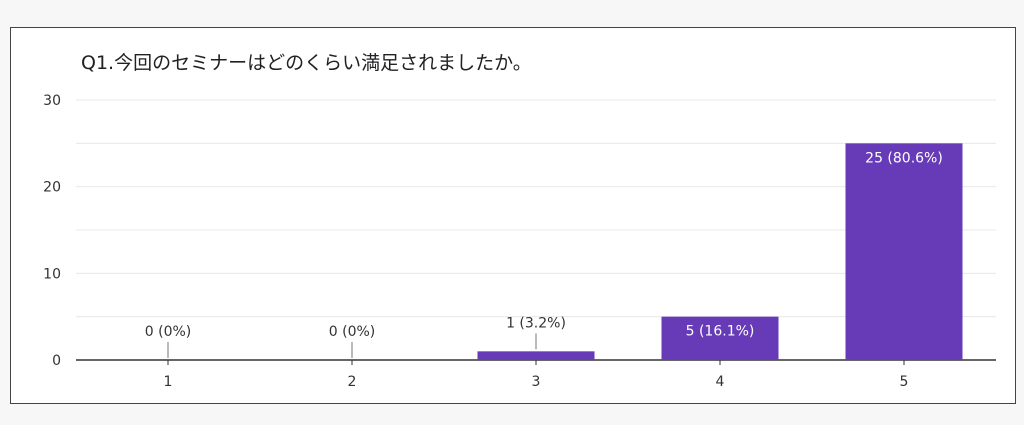 Image resolution: width=1024 pixels, height=425 pixels. Describe the element at coordinates (56, 361) in the screenshot. I see `y-tick-label: 0` at that location.